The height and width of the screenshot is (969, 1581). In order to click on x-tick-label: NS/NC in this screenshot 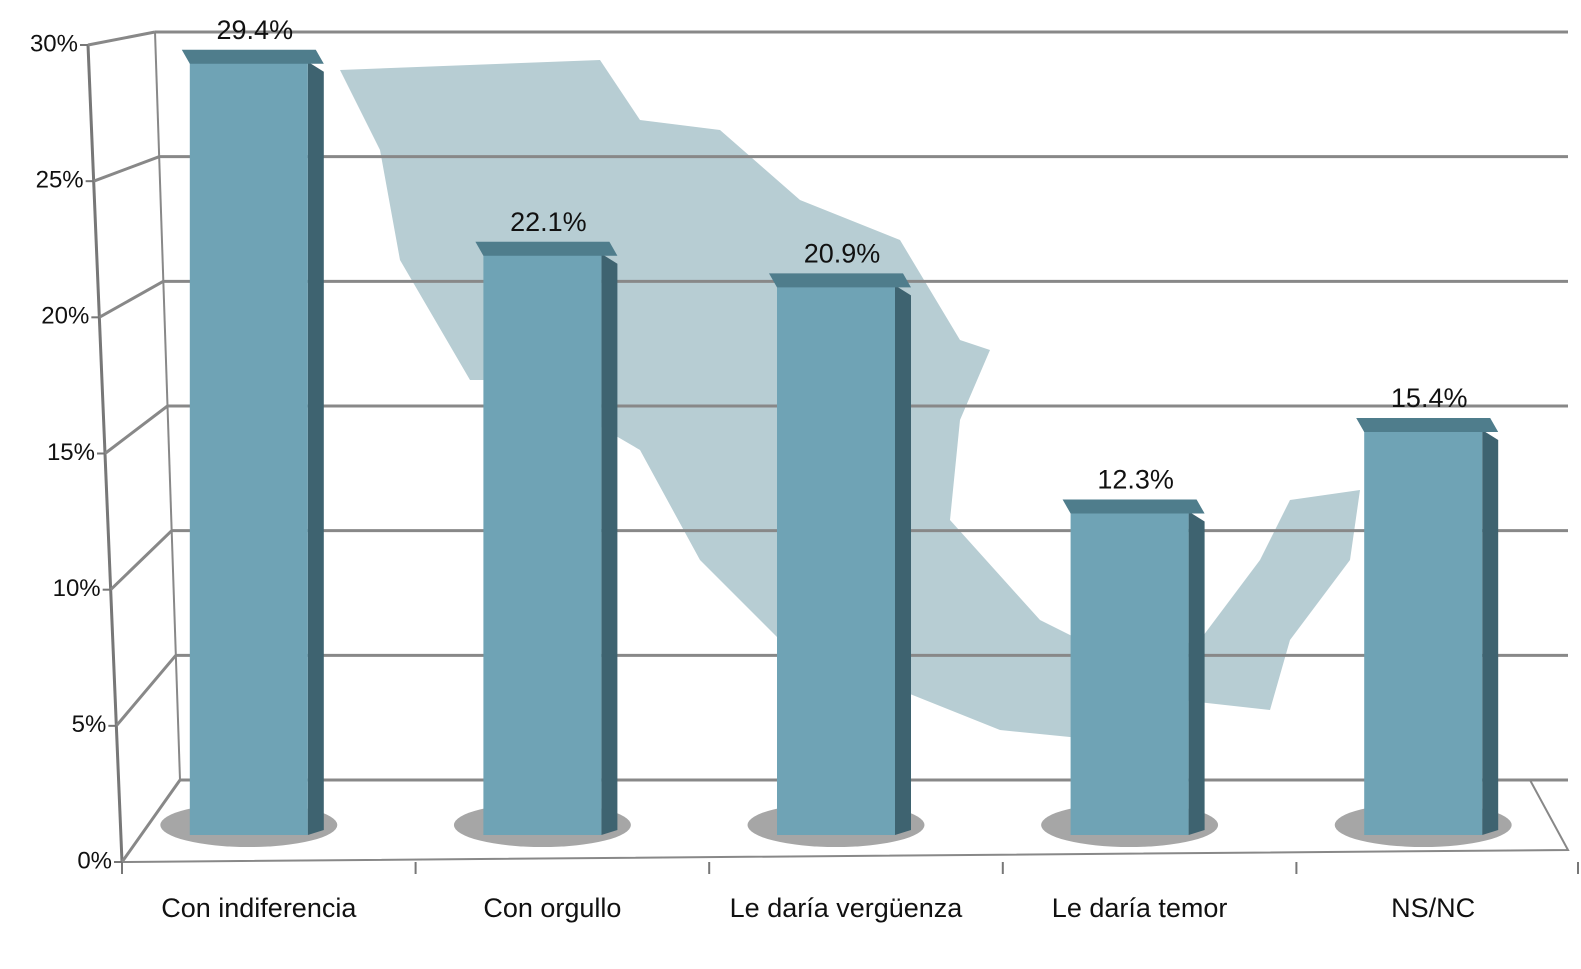, I will do `click(1433, 908)`.